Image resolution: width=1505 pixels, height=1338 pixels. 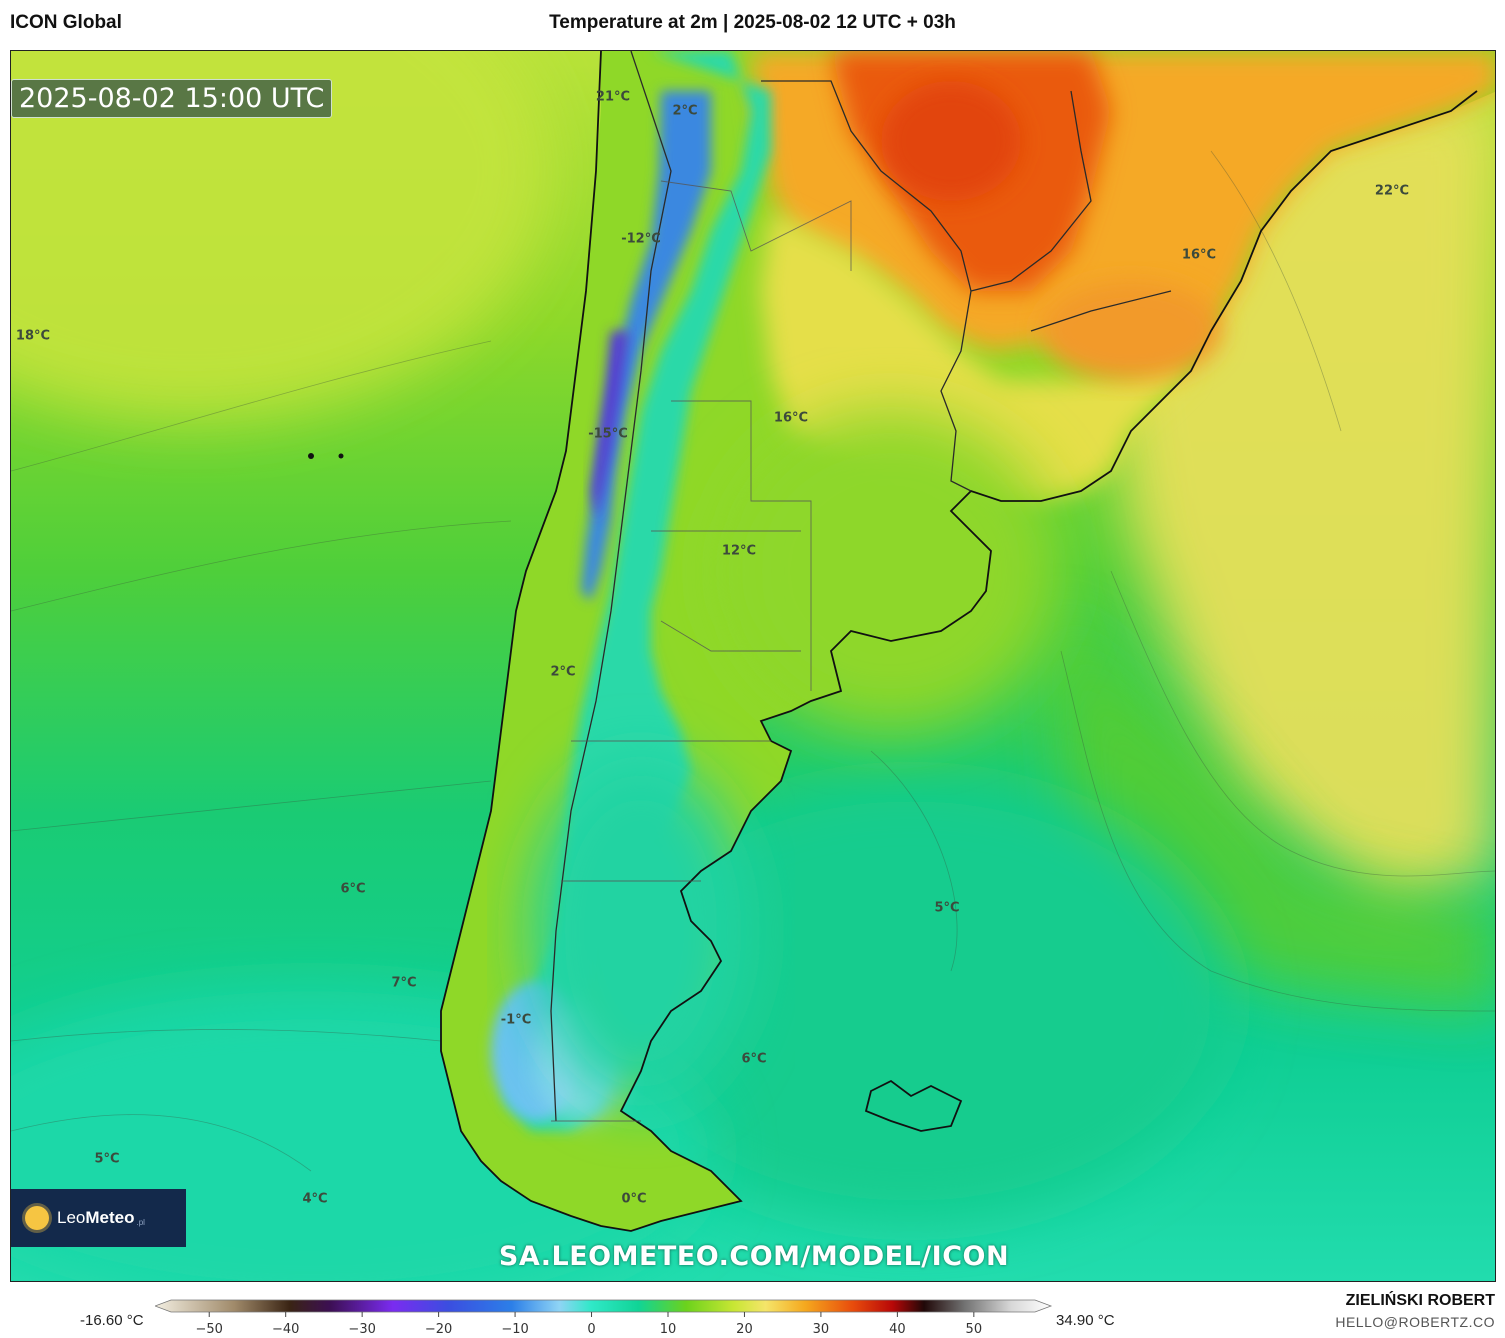 What do you see at coordinates (37, 1218) in the screenshot?
I see `sun-icon` at bounding box center [37, 1218].